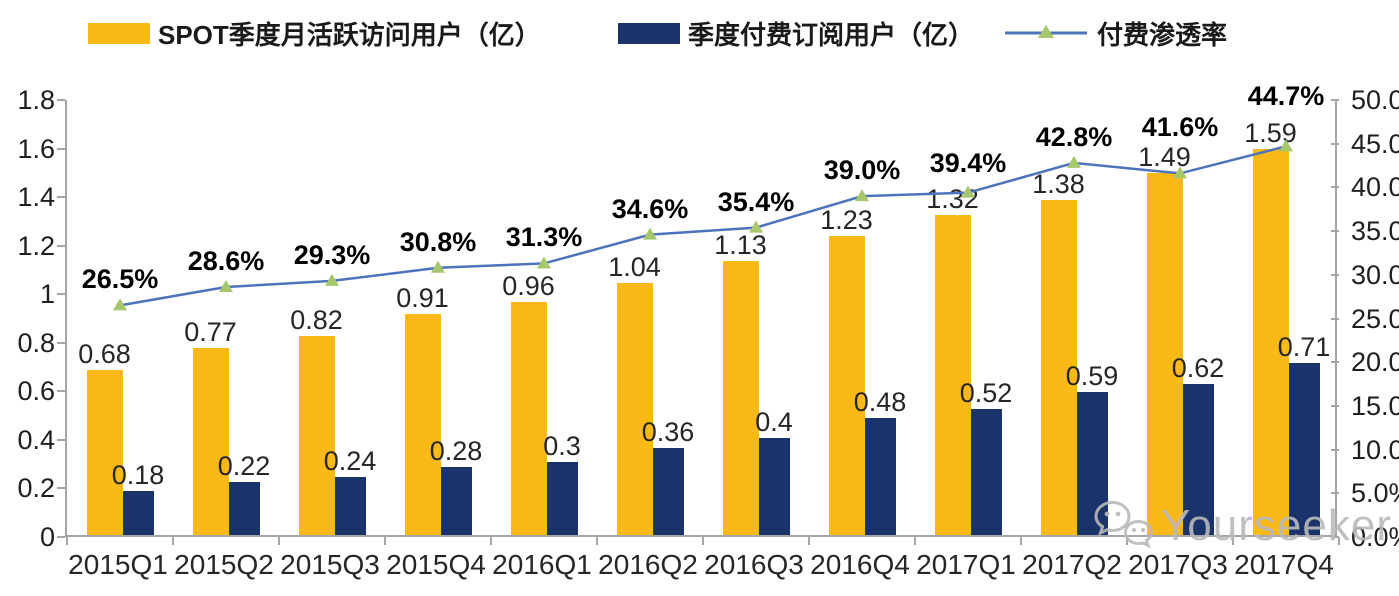 Image resolution: width=1399 pixels, height=596 pixels. Describe the element at coordinates (650, 208) in the screenshot. I see `penetration-value-label: 34.6%` at that location.